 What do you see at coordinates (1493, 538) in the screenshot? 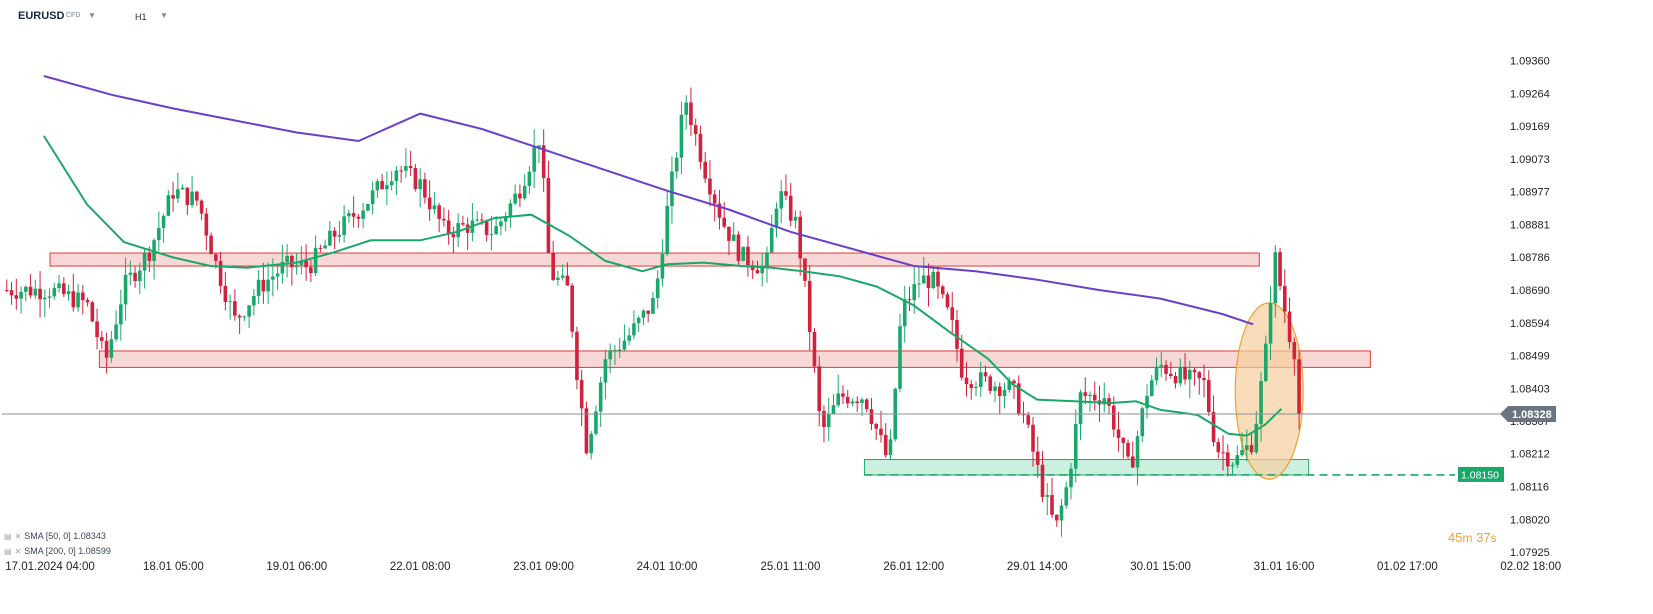
I see `timer-seconds-unit: s` at bounding box center [1493, 538].